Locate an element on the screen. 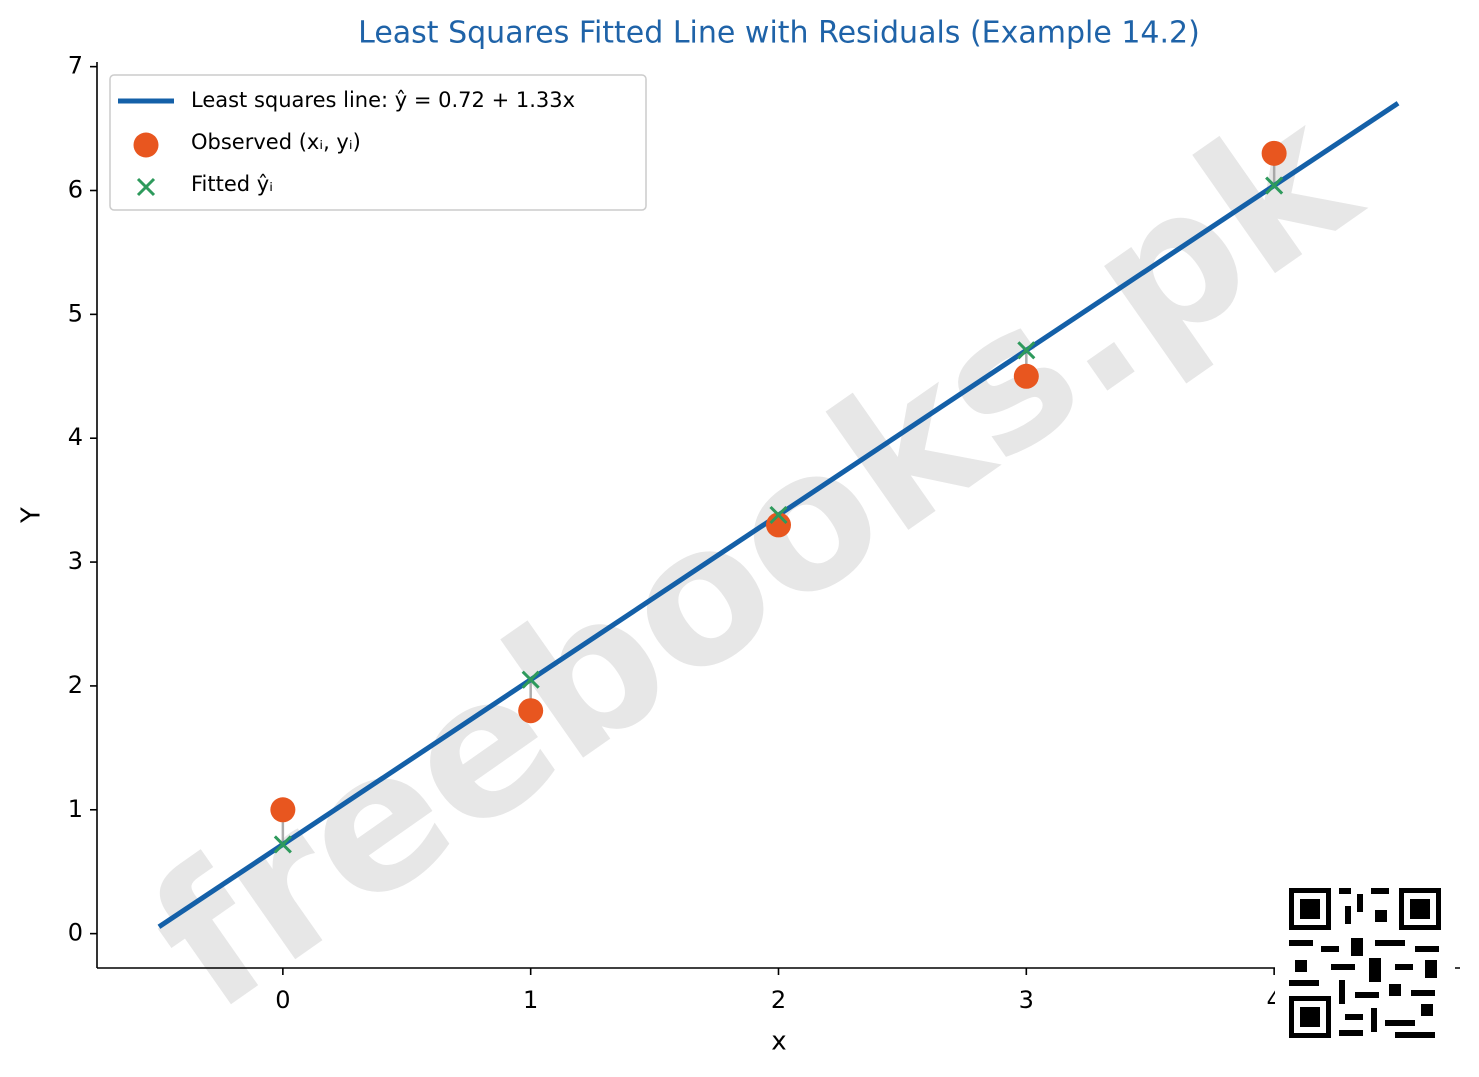  y-tick-label: 3 is located at coordinates (75, 561).